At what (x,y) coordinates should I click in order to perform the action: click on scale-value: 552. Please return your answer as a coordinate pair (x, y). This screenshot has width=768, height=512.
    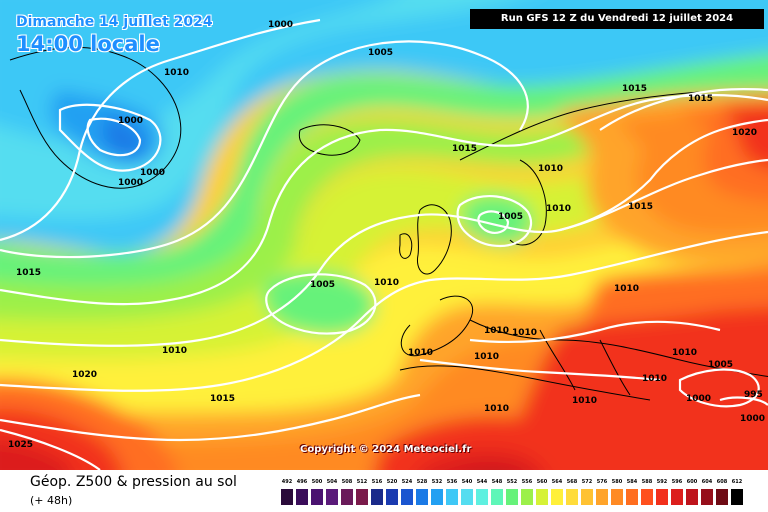
    Looking at the image, I should click on (512, 482).